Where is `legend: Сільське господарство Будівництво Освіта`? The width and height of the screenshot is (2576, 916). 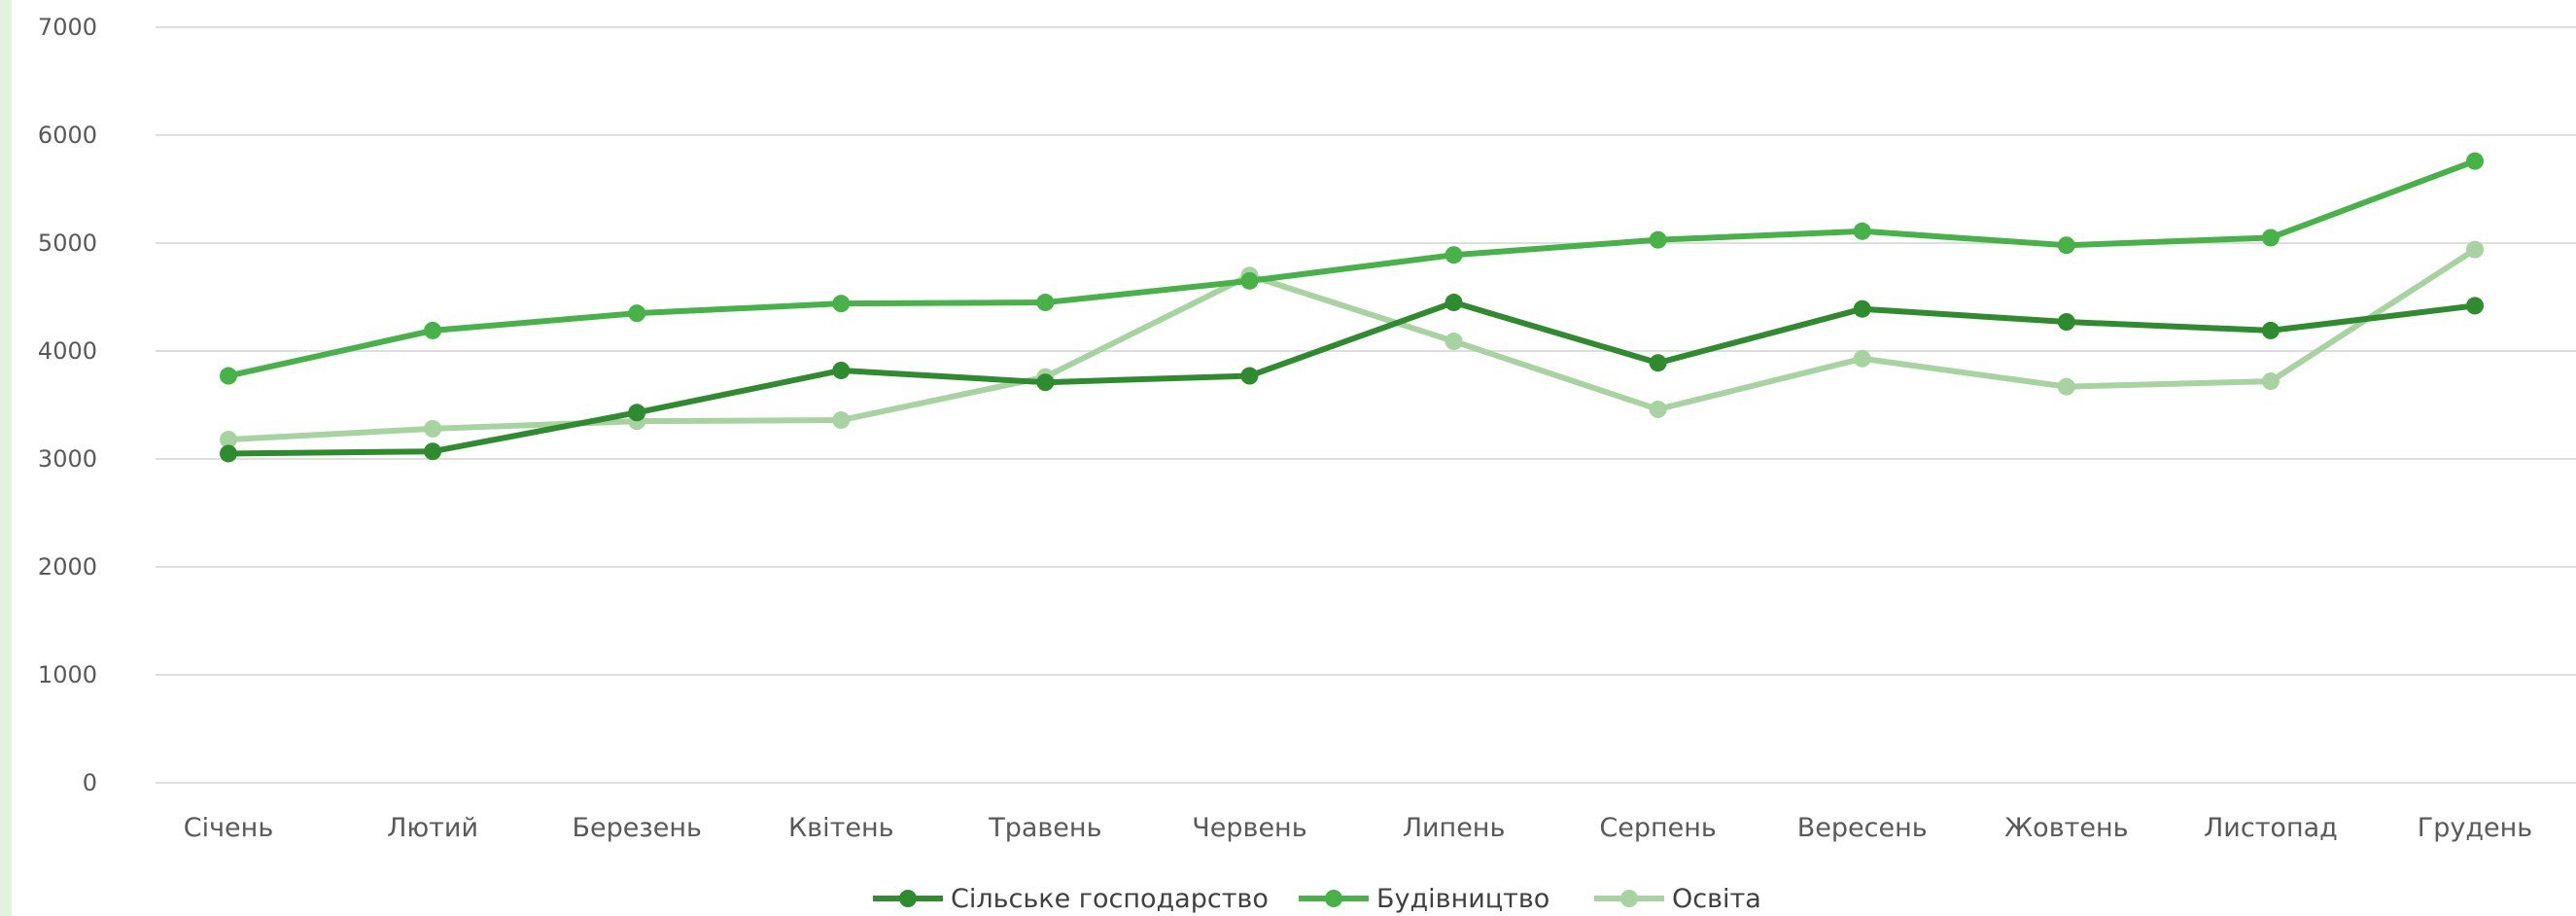 legend: Сільське господарство Будівництво Освіта is located at coordinates (1317, 899).